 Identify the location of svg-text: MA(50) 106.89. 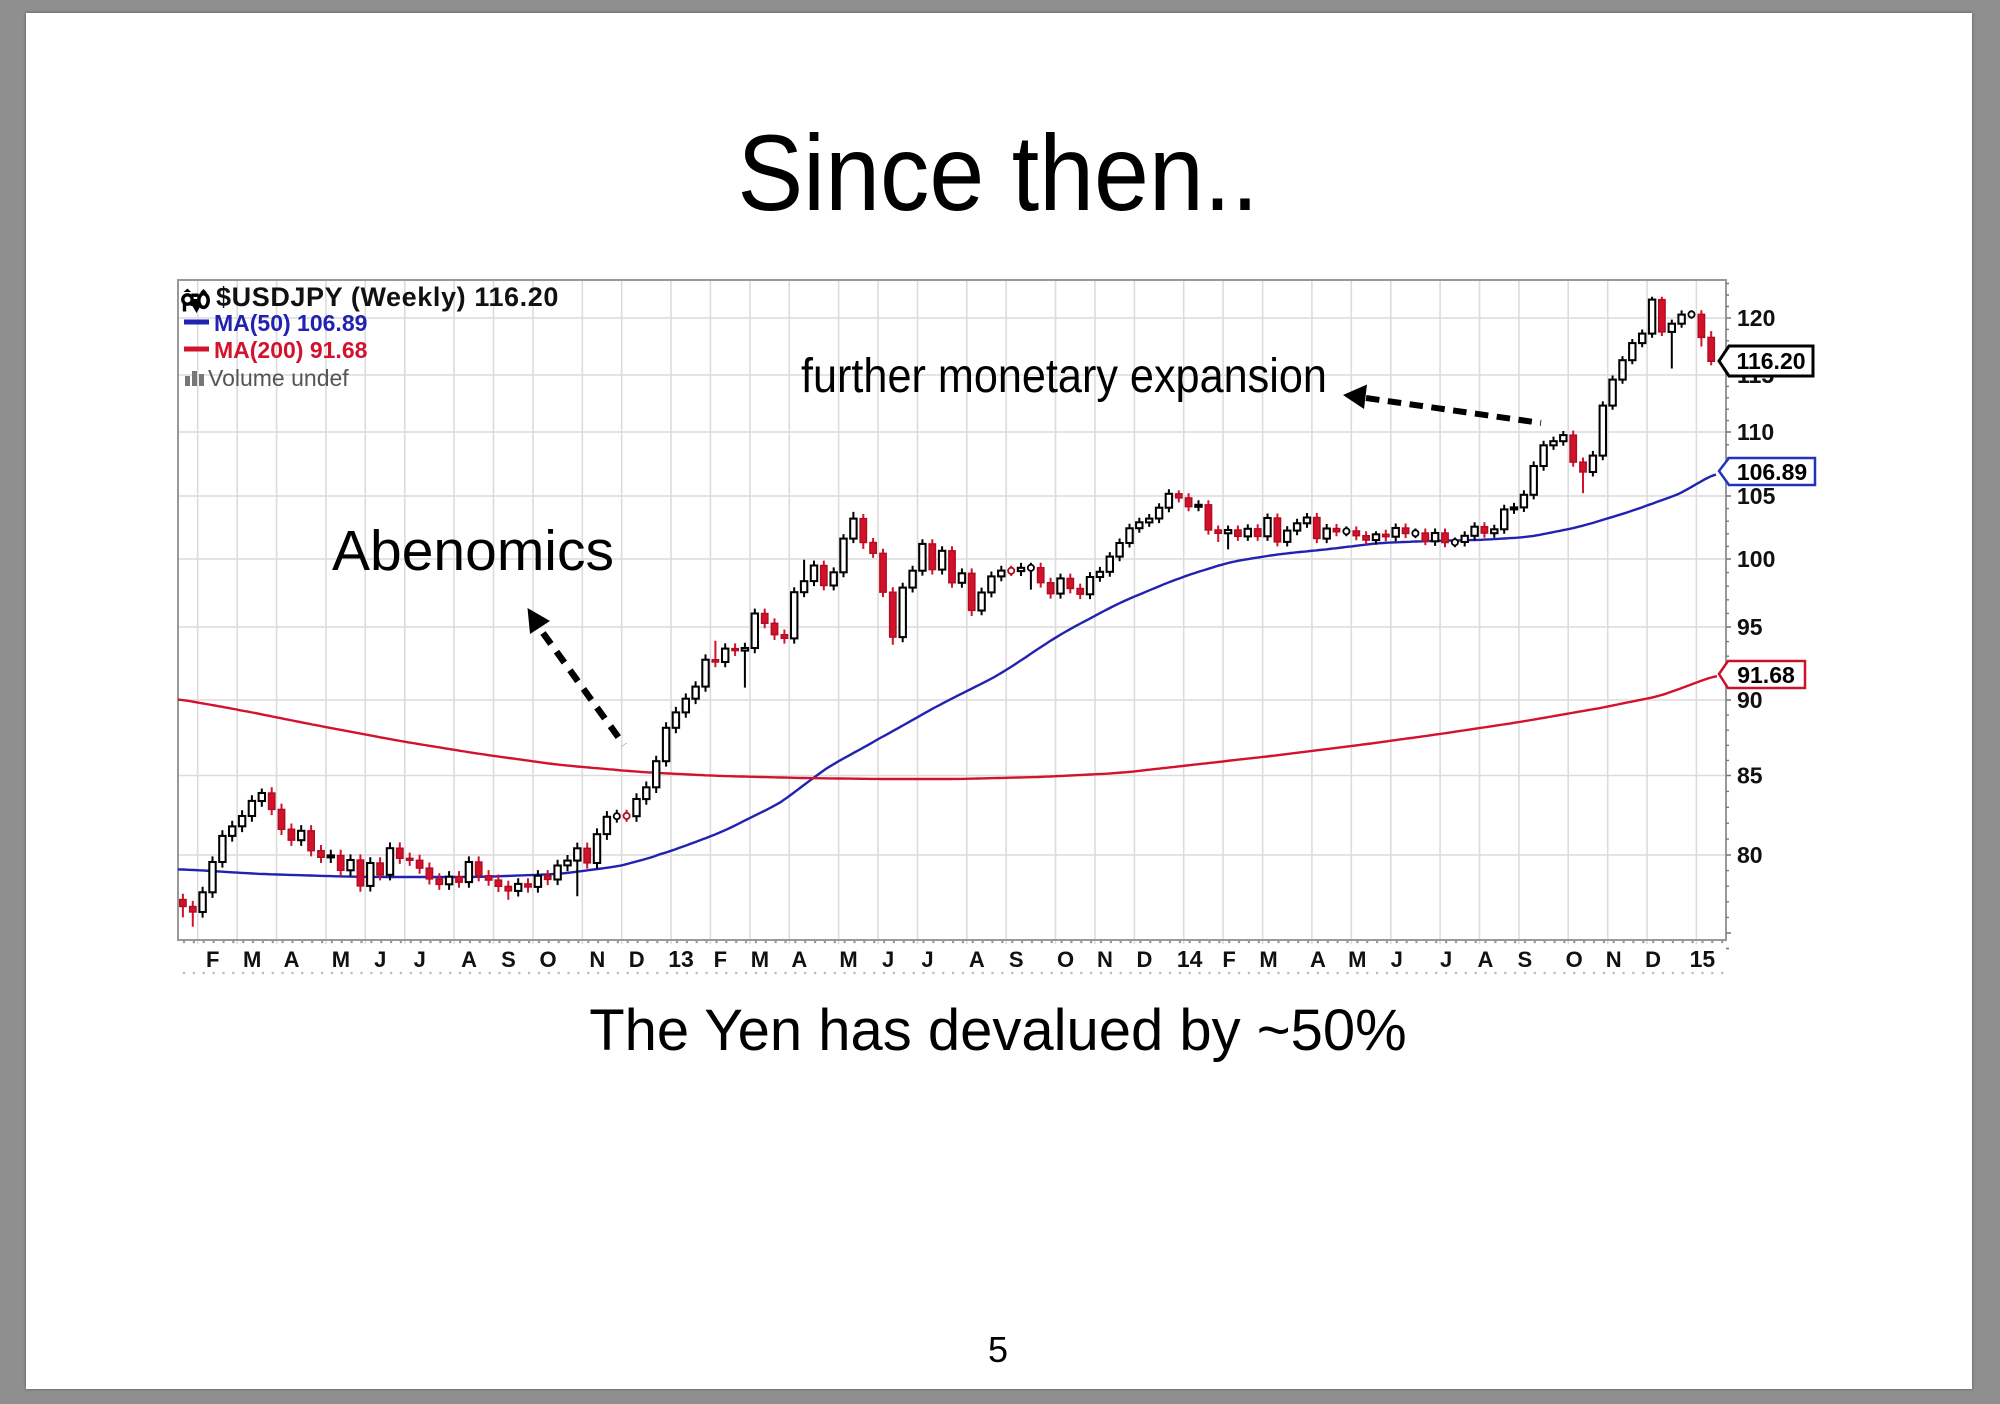
(290, 323).